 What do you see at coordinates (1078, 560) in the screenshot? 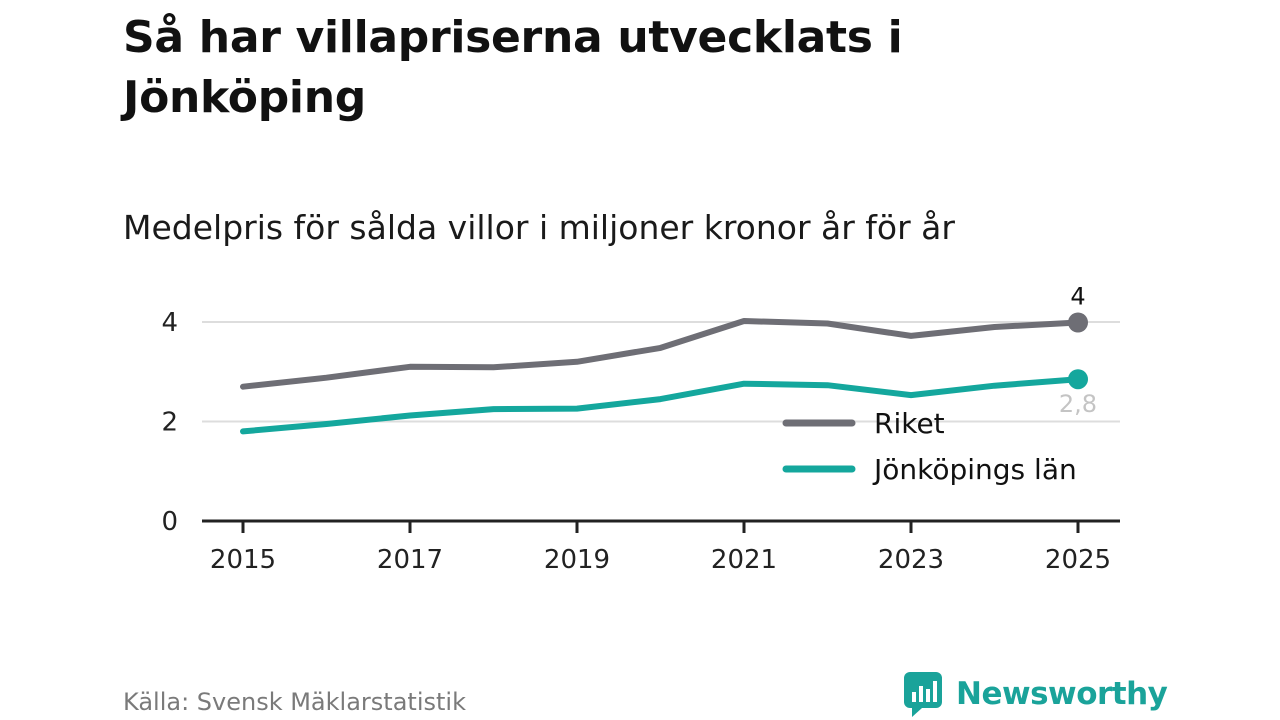
I see `x-tick-label: 2025` at bounding box center [1078, 560].